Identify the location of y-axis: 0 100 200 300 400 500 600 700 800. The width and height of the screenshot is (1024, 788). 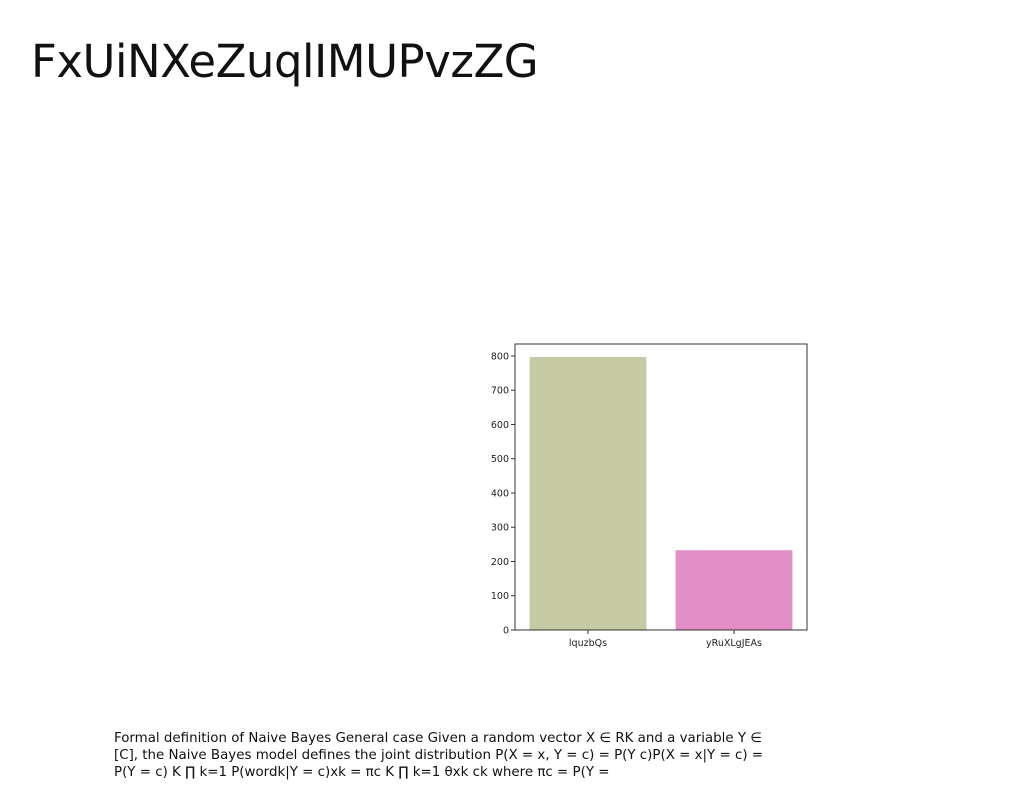
(503, 494).